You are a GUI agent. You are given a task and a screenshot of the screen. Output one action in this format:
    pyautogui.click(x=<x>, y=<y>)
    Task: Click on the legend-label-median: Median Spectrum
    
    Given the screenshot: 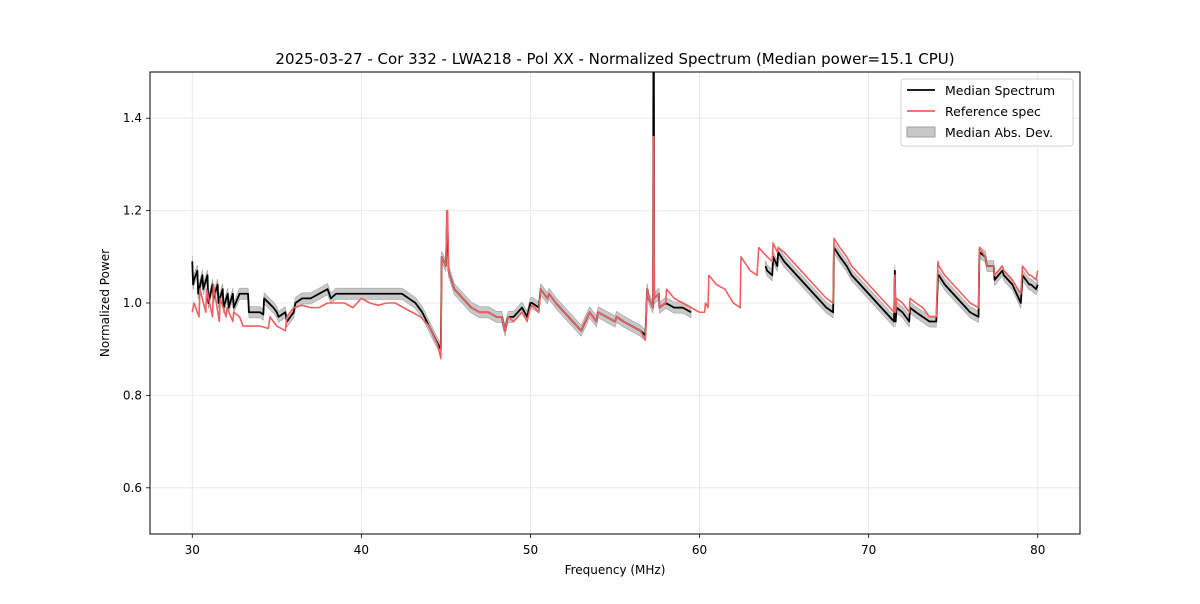 What is the action you would take?
    pyautogui.click(x=1000, y=90)
    